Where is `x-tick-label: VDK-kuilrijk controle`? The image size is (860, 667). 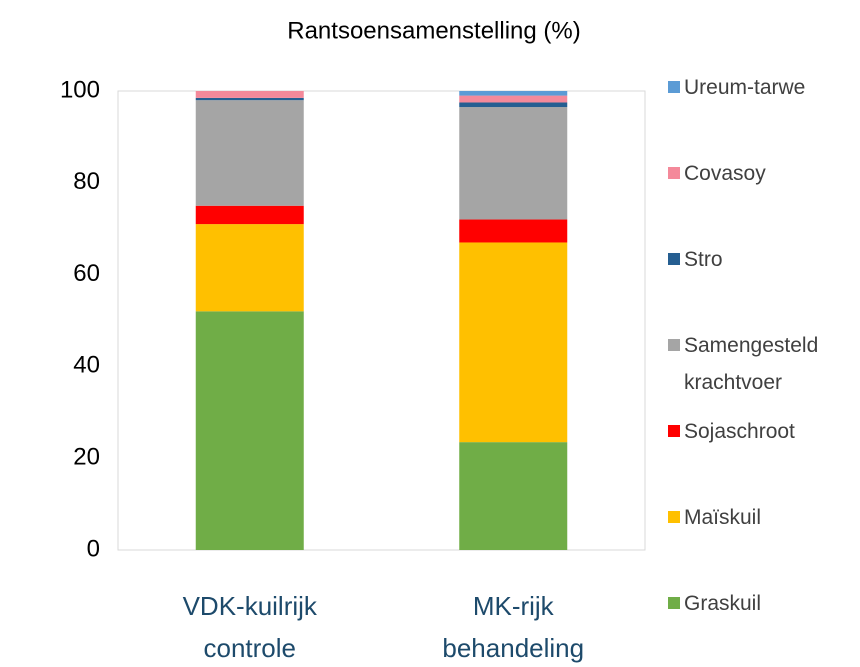 x-tick-label: VDK-kuilrijk controle is located at coordinates (249, 627).